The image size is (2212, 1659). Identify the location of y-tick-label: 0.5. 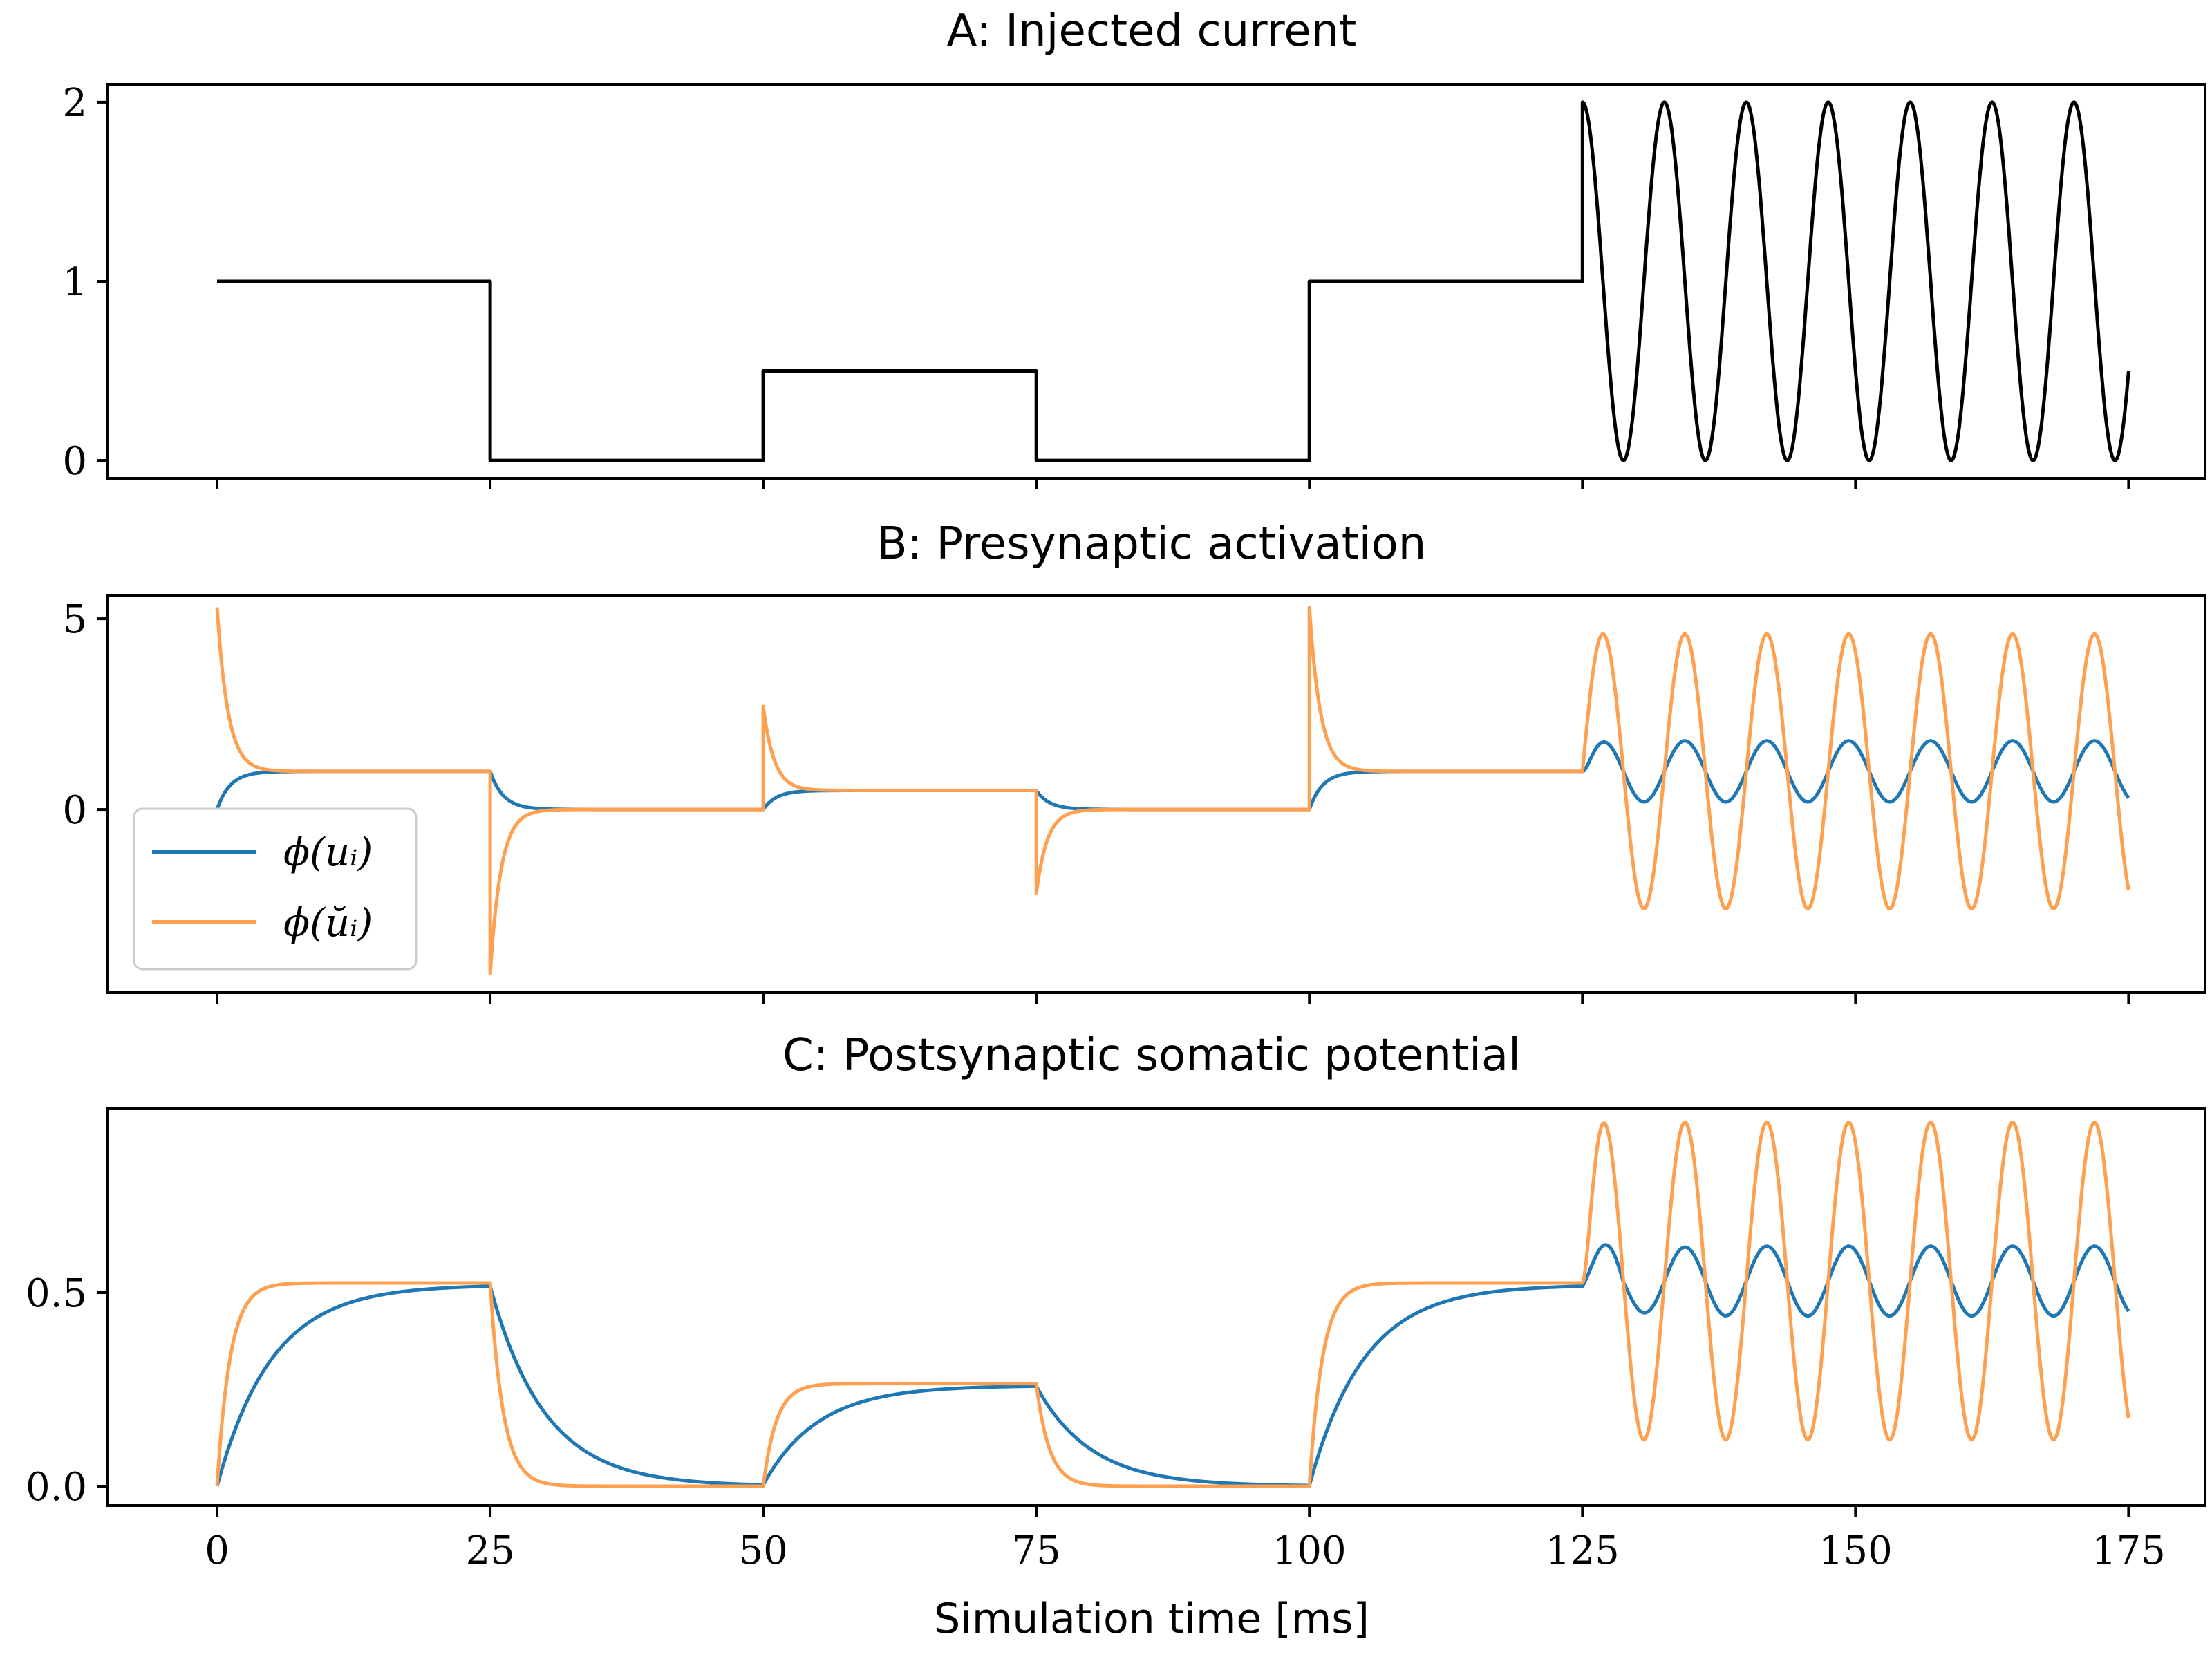
(56, 1293).